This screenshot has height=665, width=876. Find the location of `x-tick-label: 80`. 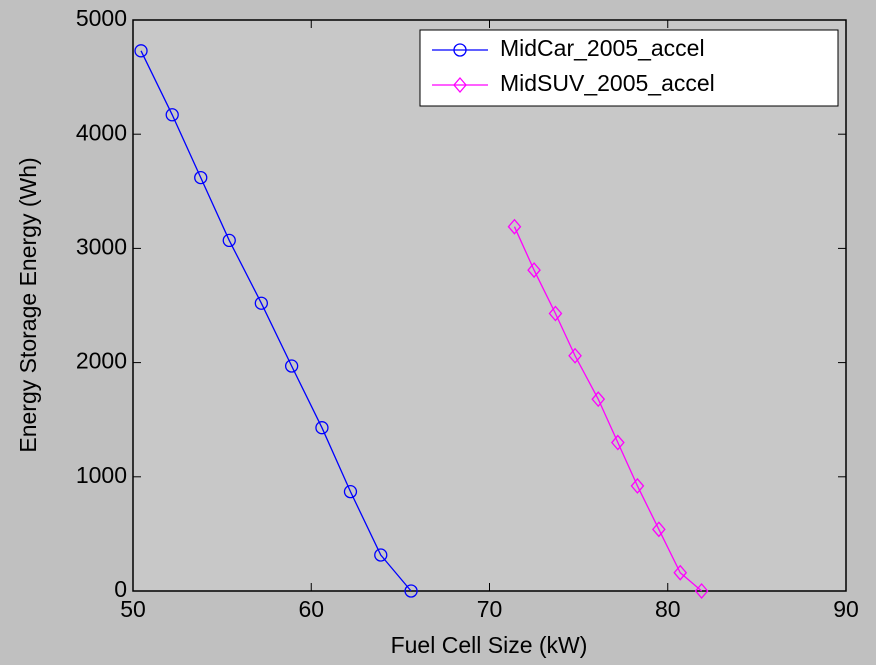

x-tick-label: 80 is located at coordinates (668, 609).